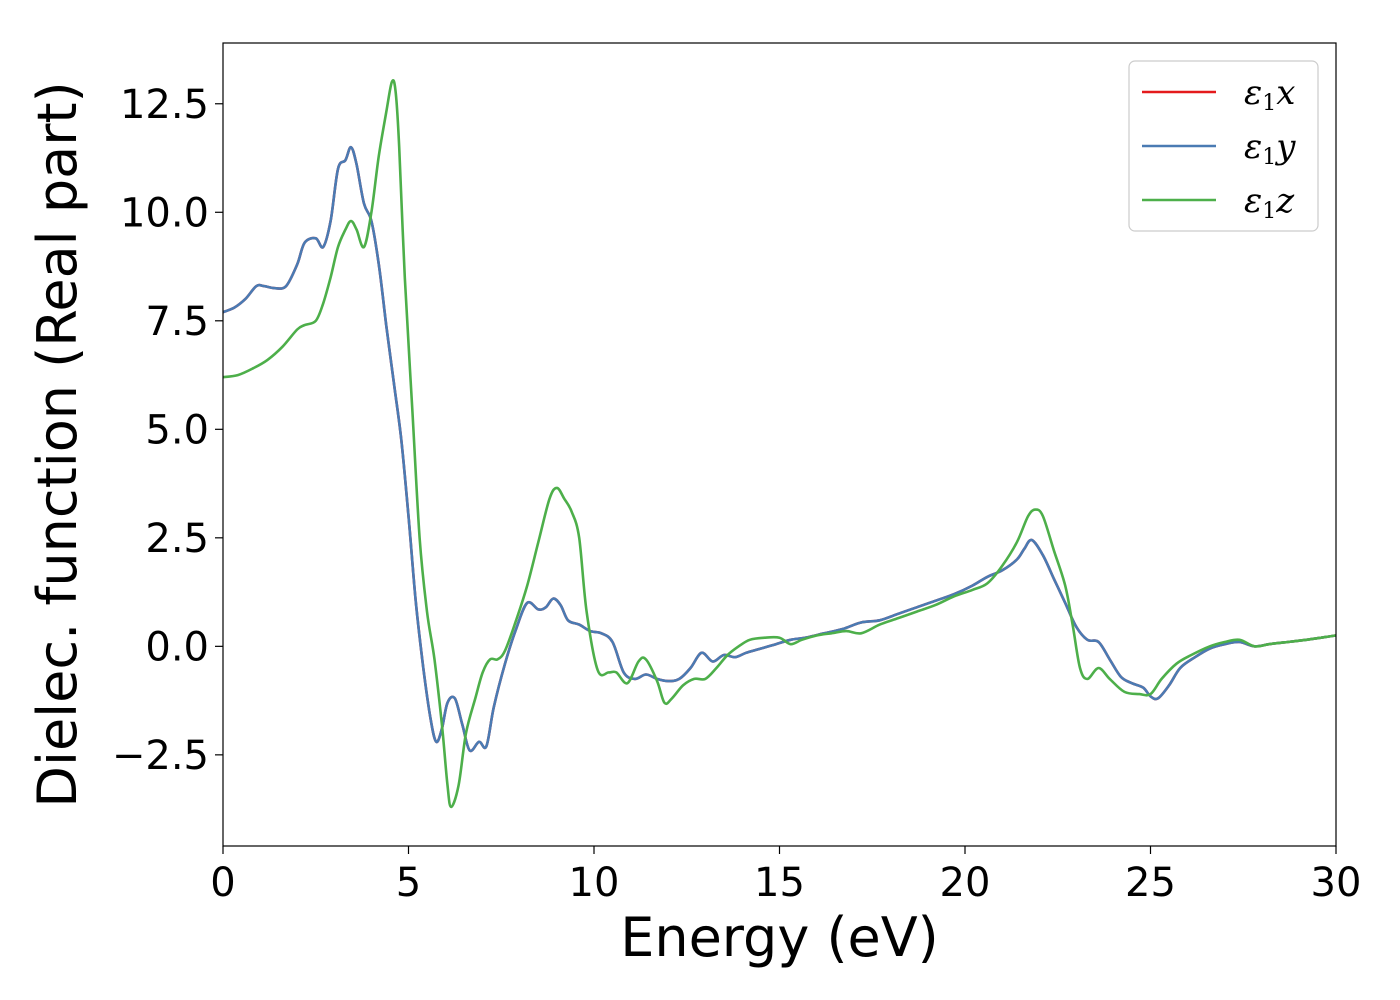 This screenshot has height=1000, width=1400. I want to click on legend: ε1x ε1y ε1z, so click(1223, 146).